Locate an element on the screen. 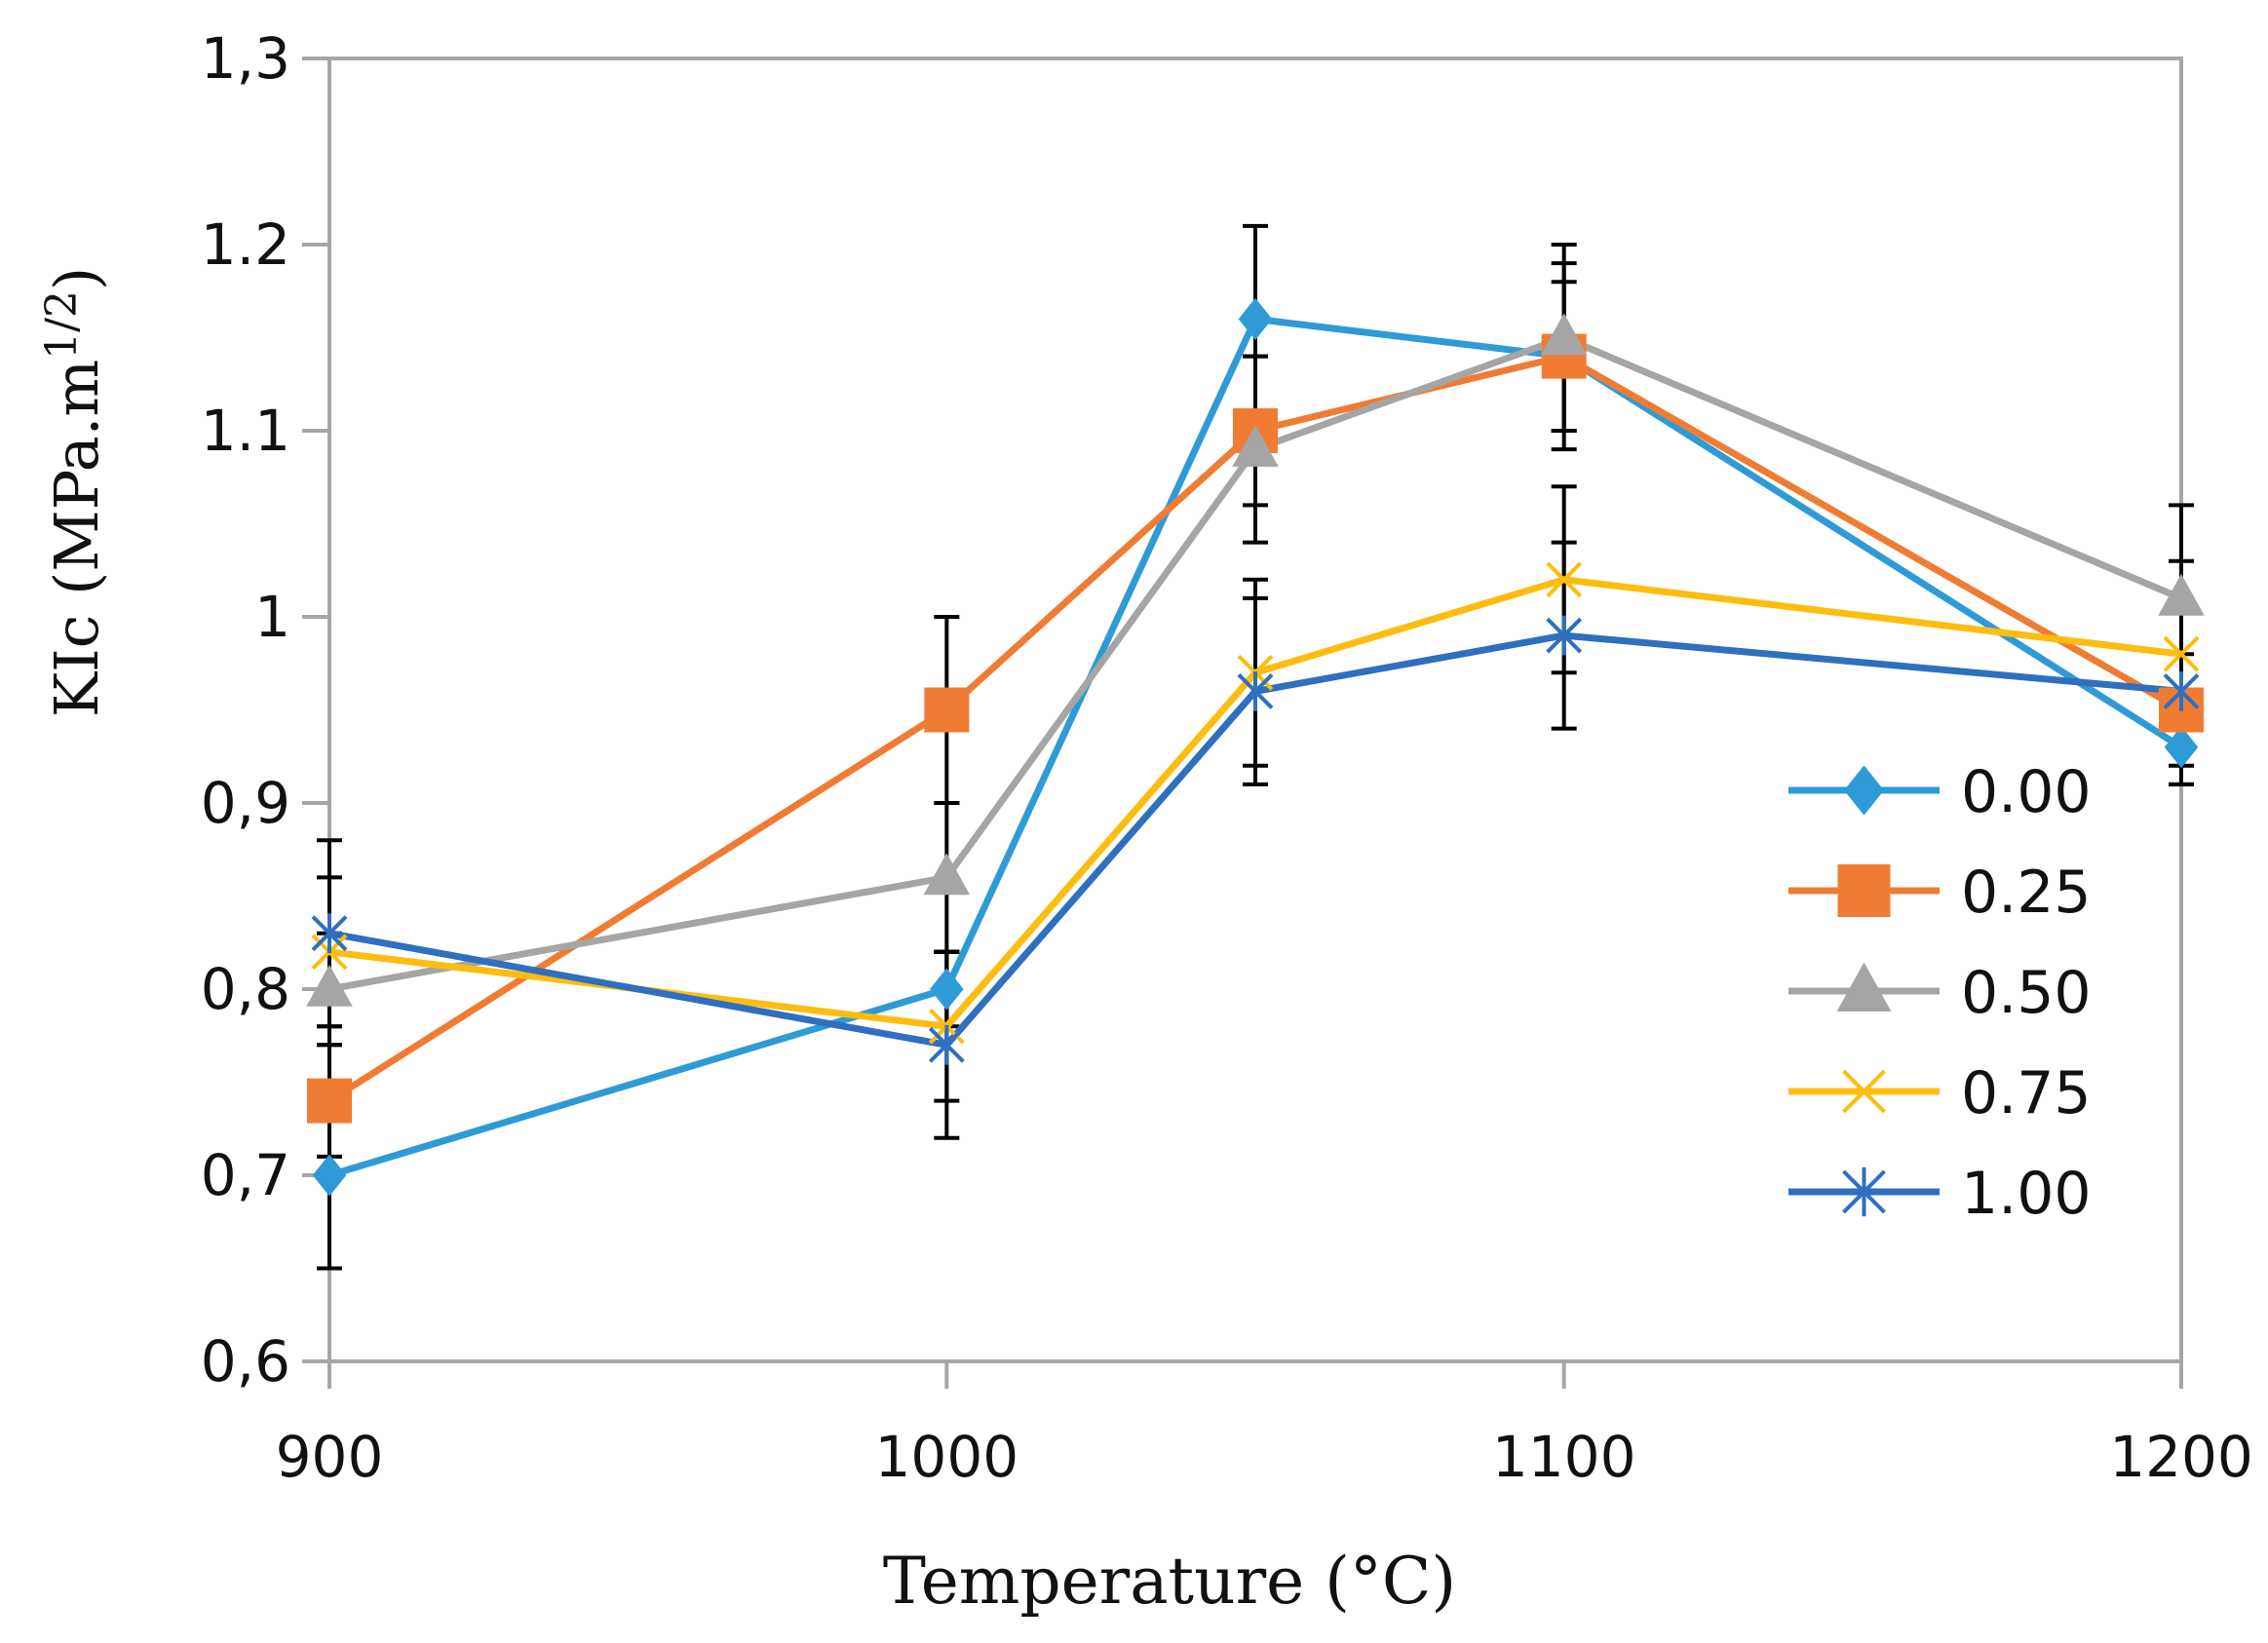  y-axis-title-close: ) is located at coordinates (76, 278).